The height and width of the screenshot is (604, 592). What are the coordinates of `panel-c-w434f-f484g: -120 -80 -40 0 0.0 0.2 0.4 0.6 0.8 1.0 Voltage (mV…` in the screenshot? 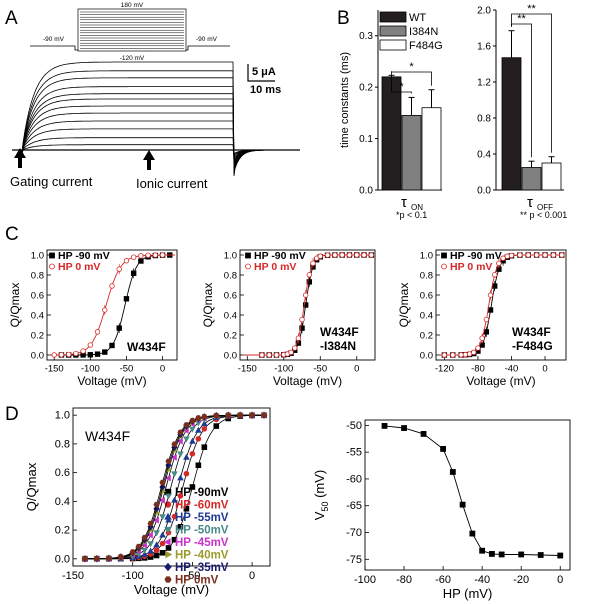 It's located at (482, 318).